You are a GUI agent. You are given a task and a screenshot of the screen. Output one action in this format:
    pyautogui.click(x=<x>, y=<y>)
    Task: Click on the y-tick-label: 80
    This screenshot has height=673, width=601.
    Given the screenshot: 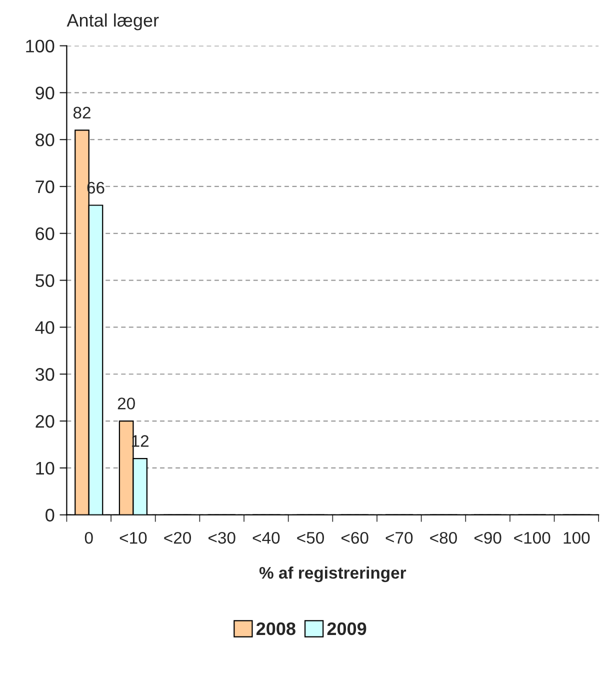 What is the action you would take?
    pyautogui.click(x=45, y=140)
    